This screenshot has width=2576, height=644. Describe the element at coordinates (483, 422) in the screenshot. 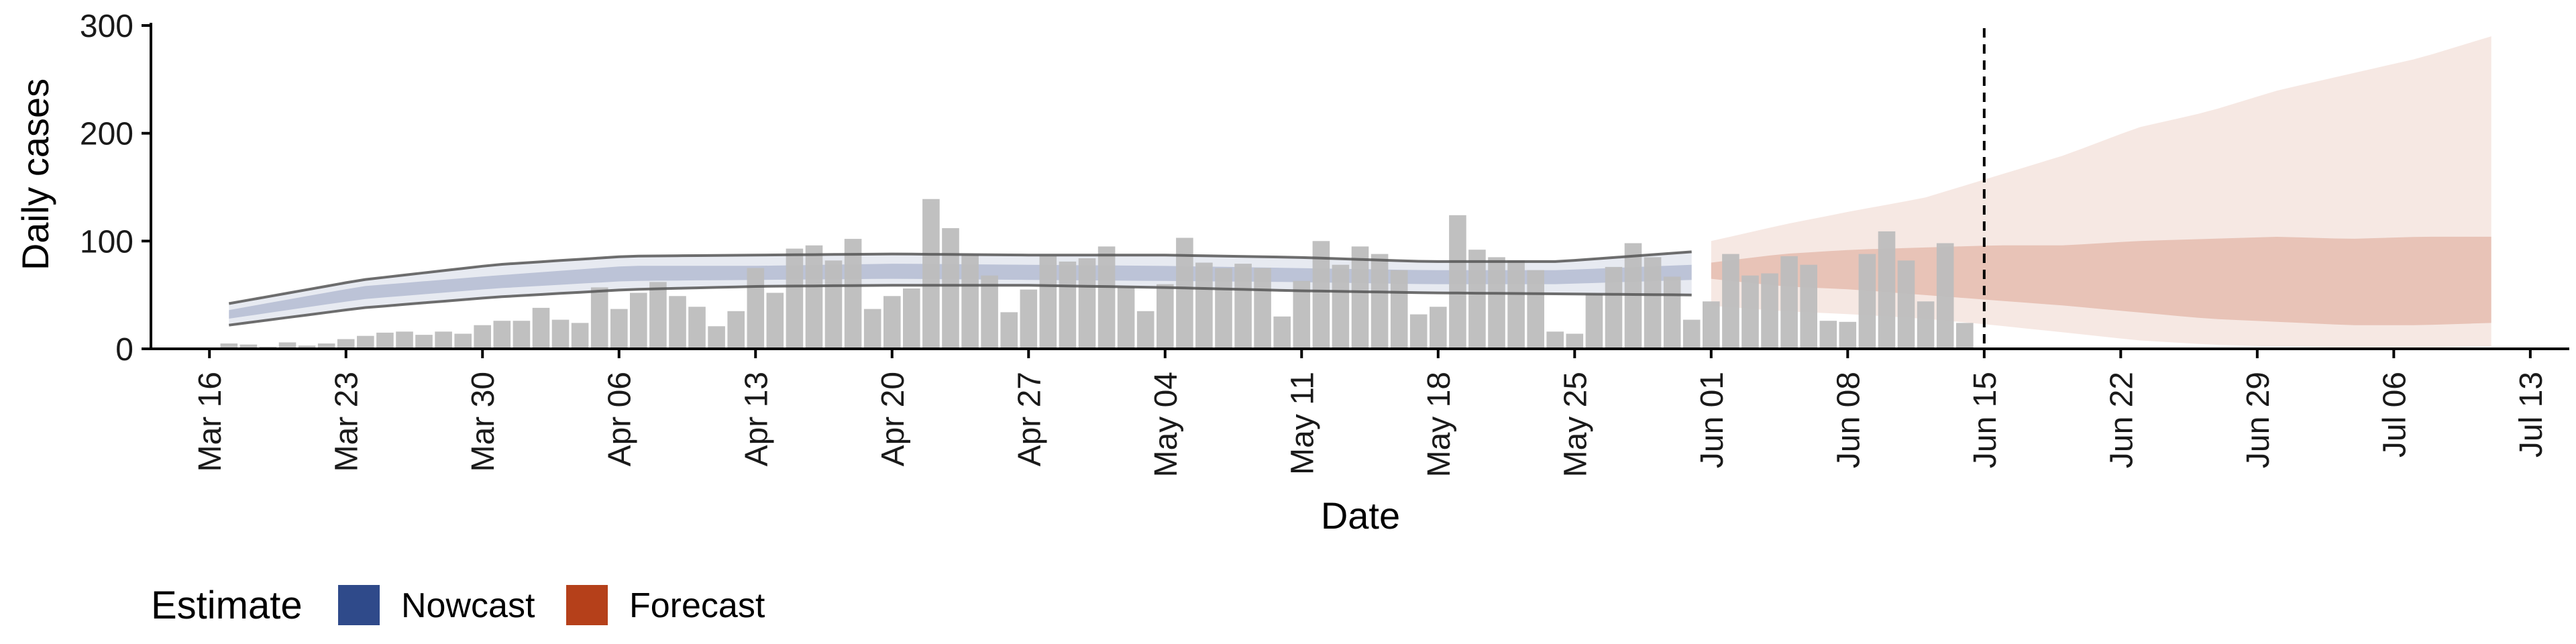

I see `x-tick-label: Mar 30` at that location.